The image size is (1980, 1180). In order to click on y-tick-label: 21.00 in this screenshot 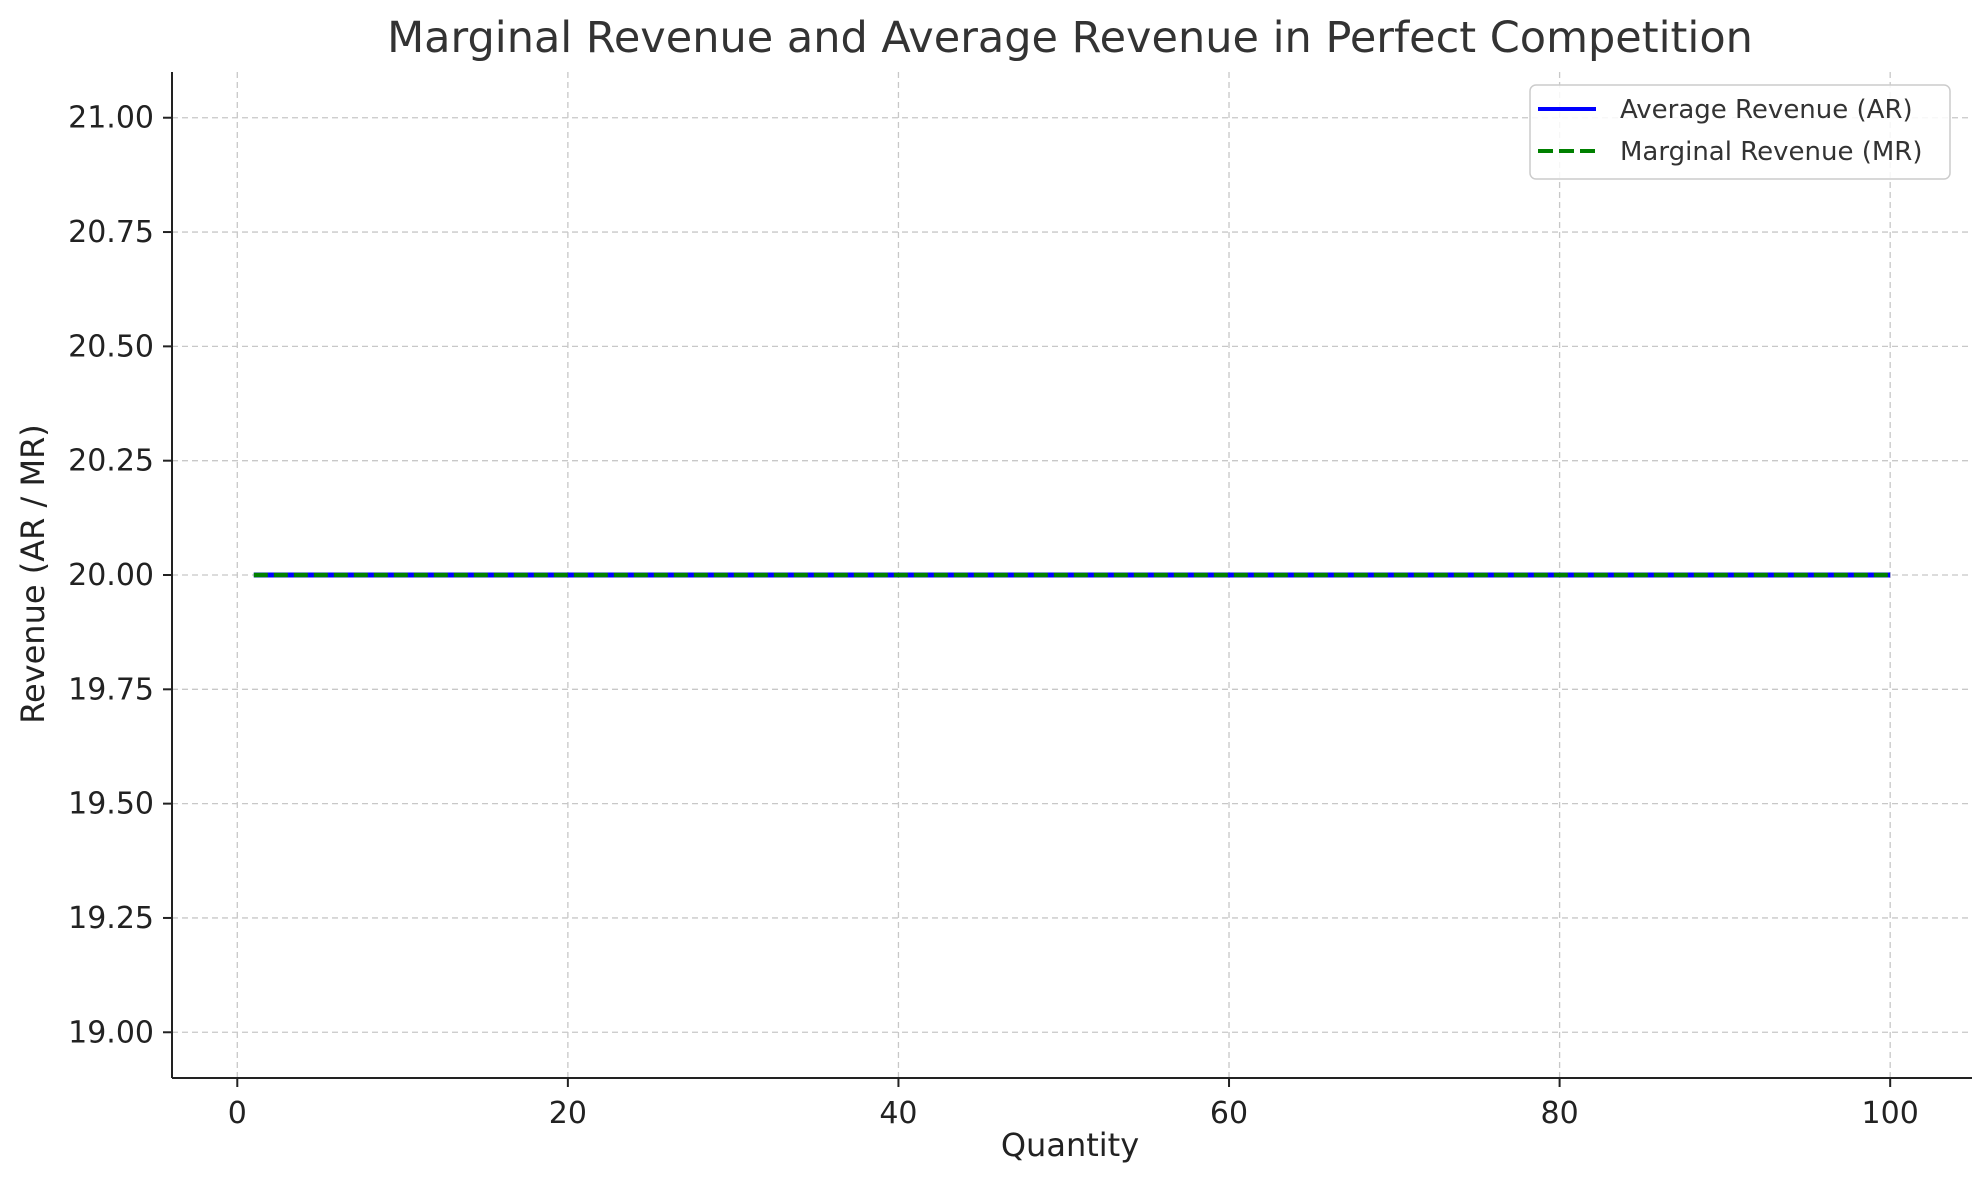, I will do `click(111, 118)`.